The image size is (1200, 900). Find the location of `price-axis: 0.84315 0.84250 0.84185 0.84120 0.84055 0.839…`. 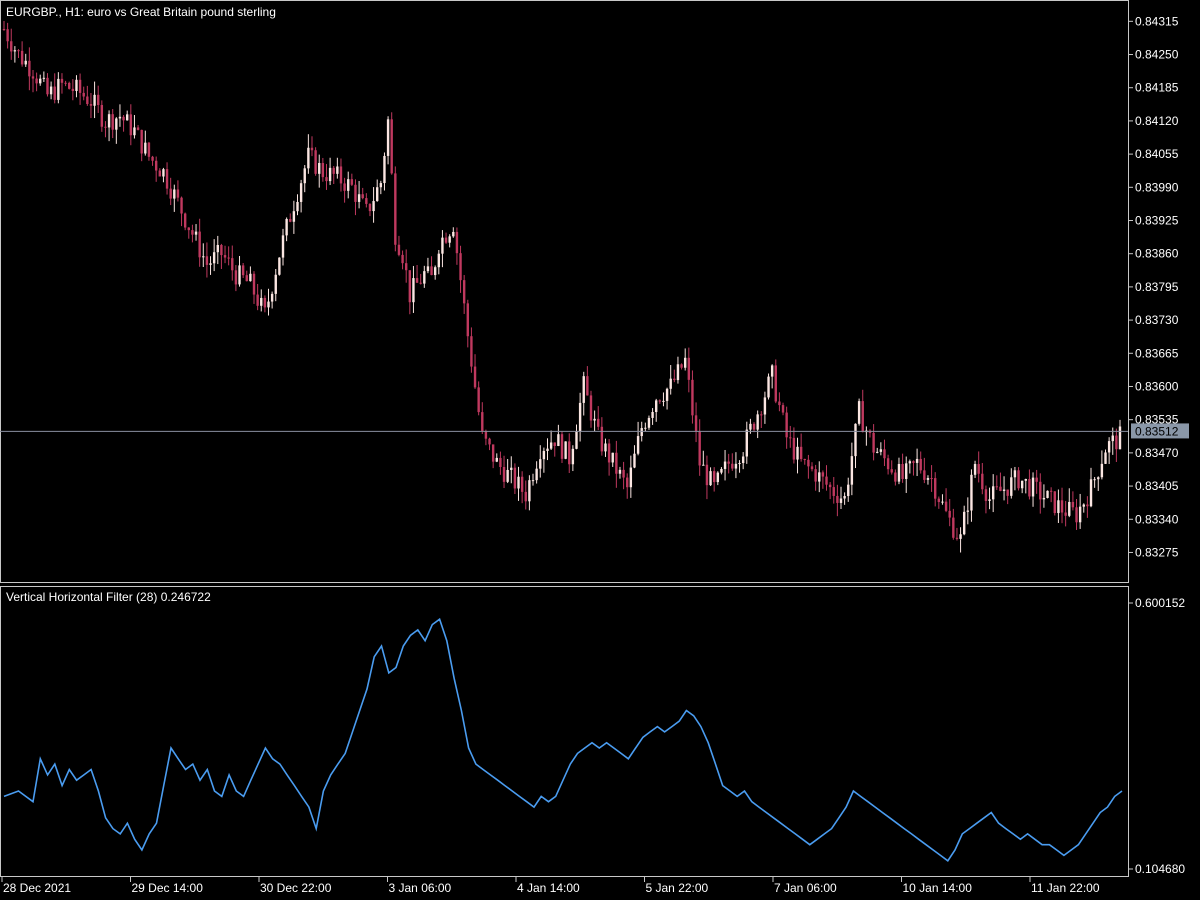

price-axis: 0.84315 0.84250 0.84185 0.84120 0.84055 0.839… is located at coordinates (1153, 286).